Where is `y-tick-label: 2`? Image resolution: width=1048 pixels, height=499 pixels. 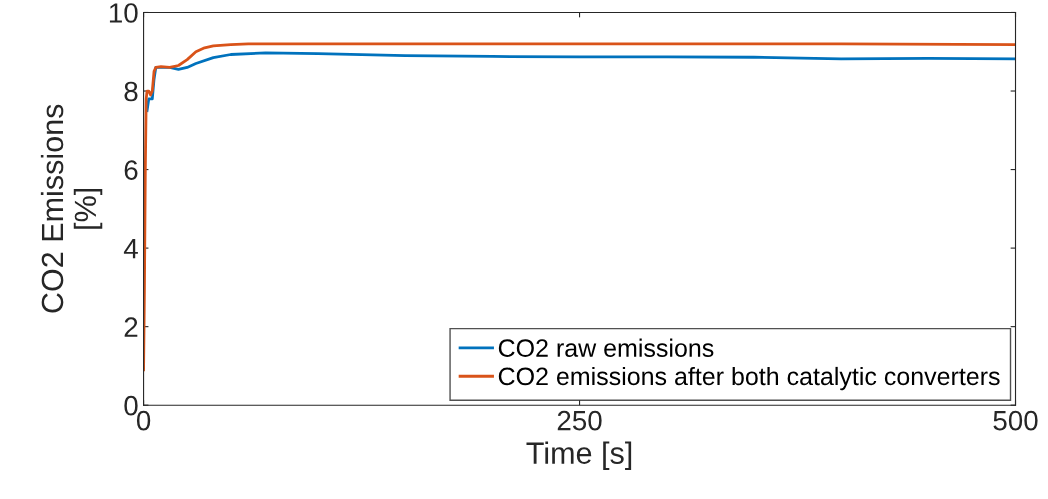
y-tick-label: 2 is located at coordinates (131, 327).